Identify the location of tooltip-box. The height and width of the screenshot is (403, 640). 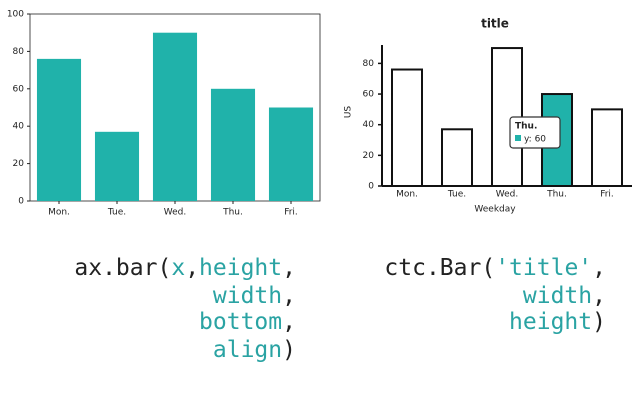
(535, 132).